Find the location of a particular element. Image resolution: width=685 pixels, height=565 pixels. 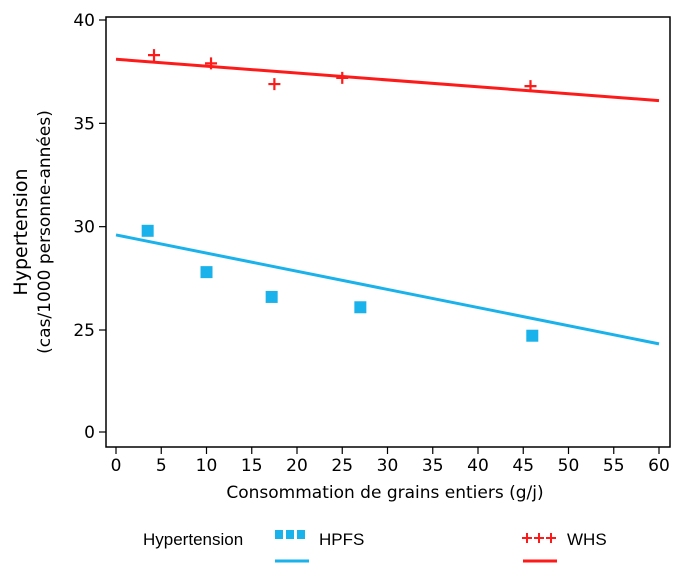

y-axis-subtitle: (cas/1000 personne-années) is located at coordinates (45, 232).